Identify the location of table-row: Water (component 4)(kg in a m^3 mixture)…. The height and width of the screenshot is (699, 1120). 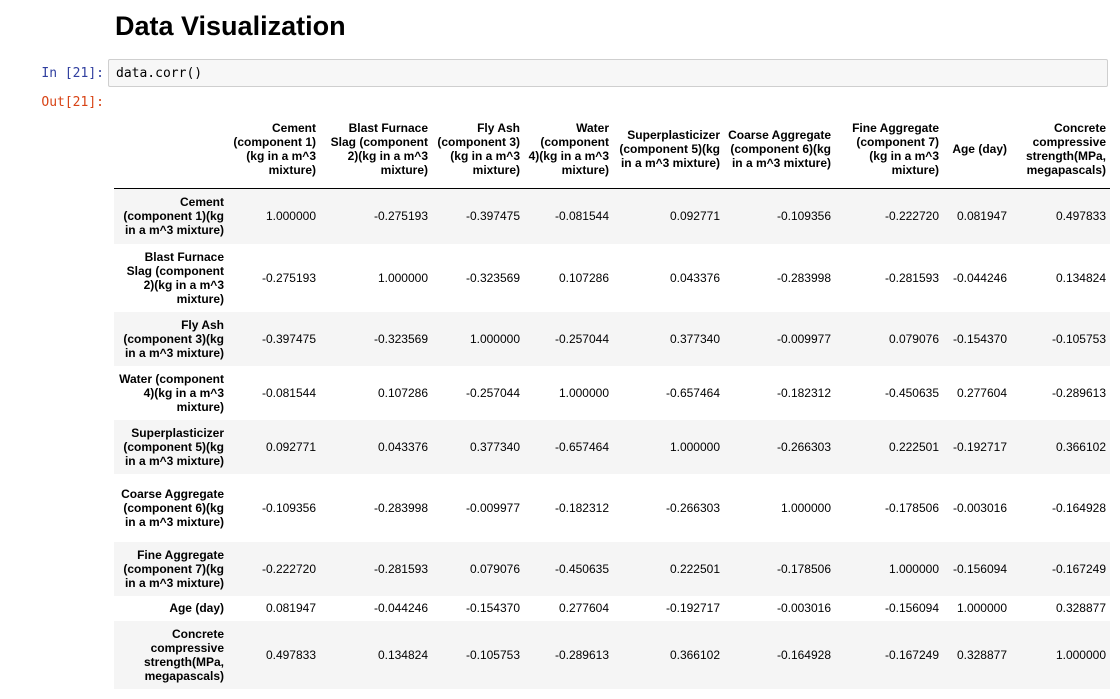
(612, 392).